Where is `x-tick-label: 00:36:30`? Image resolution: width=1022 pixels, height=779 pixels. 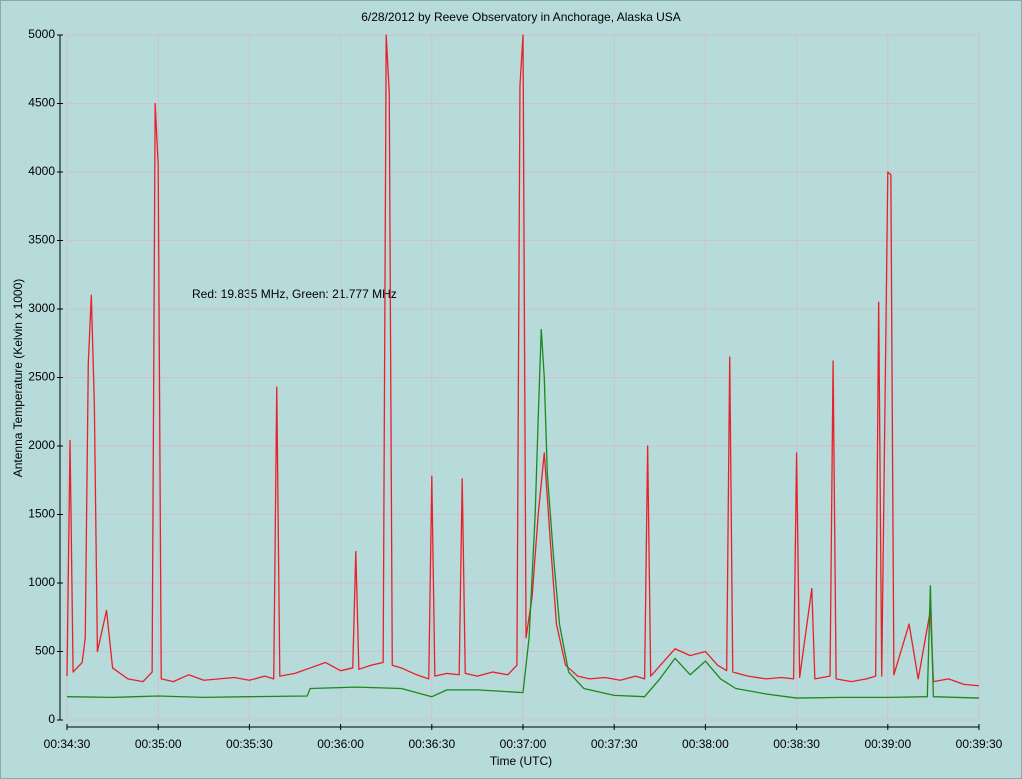 x-tick-label: 00:36:30 is located at coordinates (431, 744).